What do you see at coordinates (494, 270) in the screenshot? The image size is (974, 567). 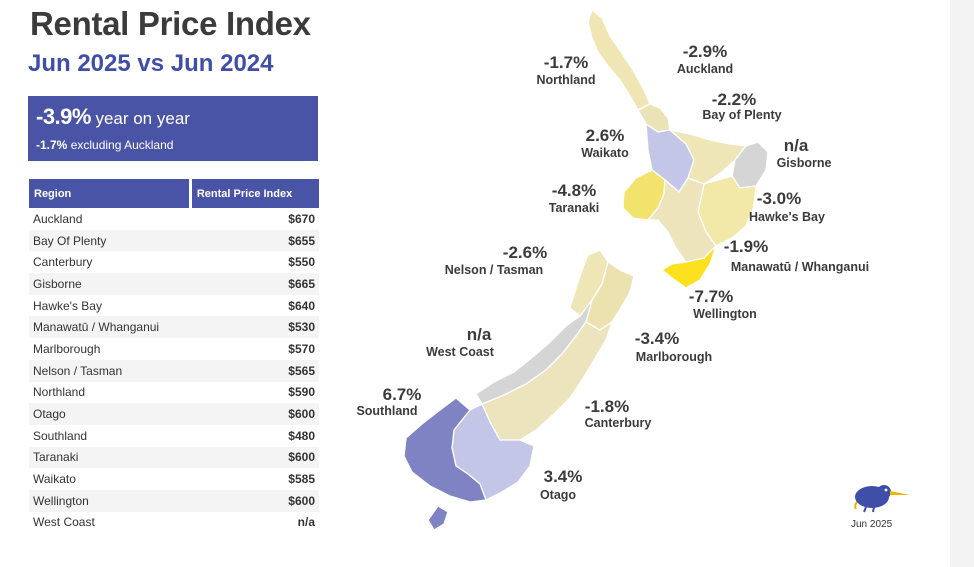 I see `nelson-tasman-label: Nelson / Tasman` at bounding box center [494, 270].